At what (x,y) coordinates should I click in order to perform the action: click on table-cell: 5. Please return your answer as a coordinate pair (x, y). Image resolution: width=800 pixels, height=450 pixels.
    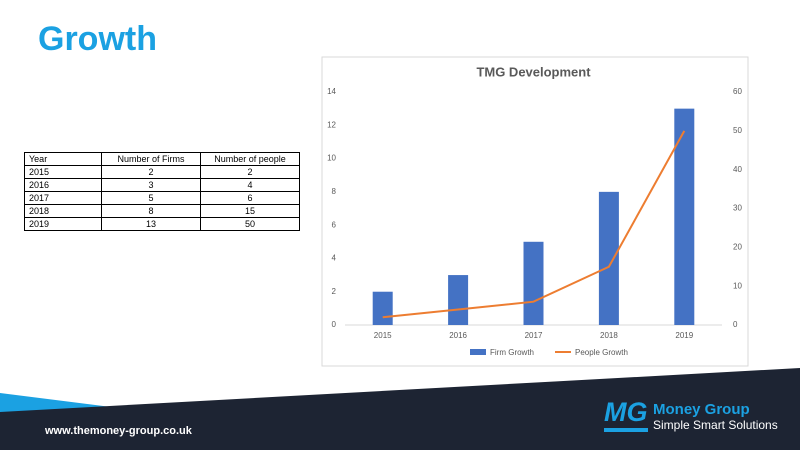
    Looking at the image, I should click on (151, 198).